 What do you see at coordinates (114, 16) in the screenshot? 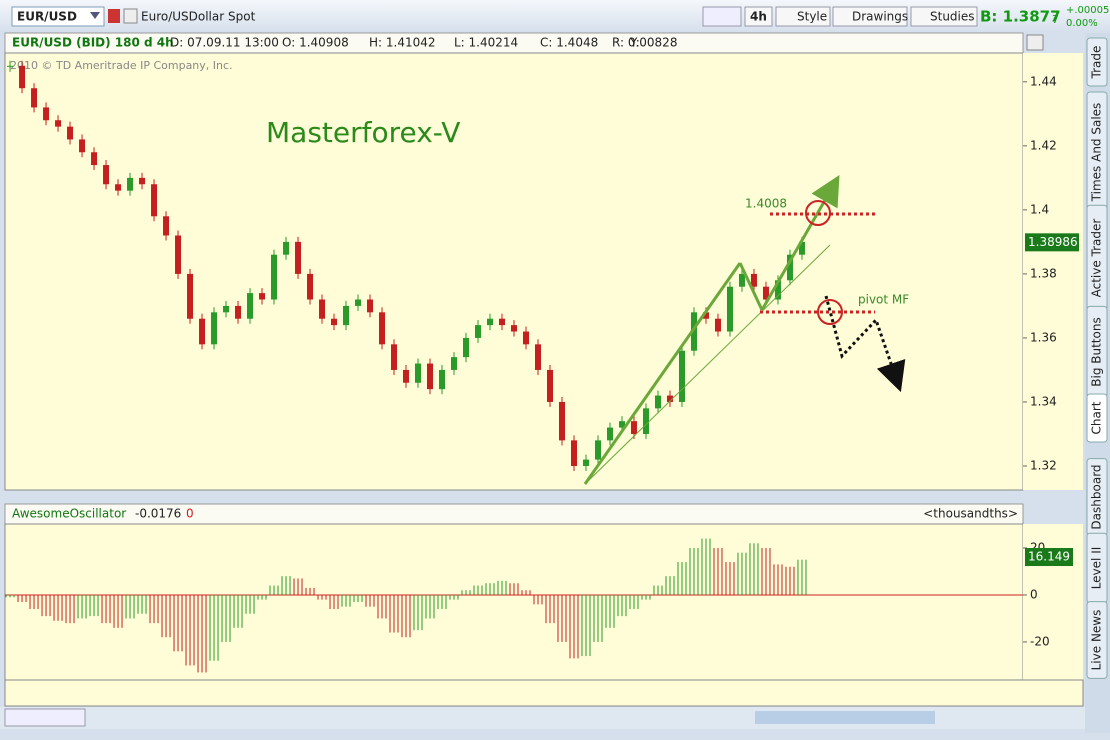
I see `link-icon` at bounding box center [114, 16].